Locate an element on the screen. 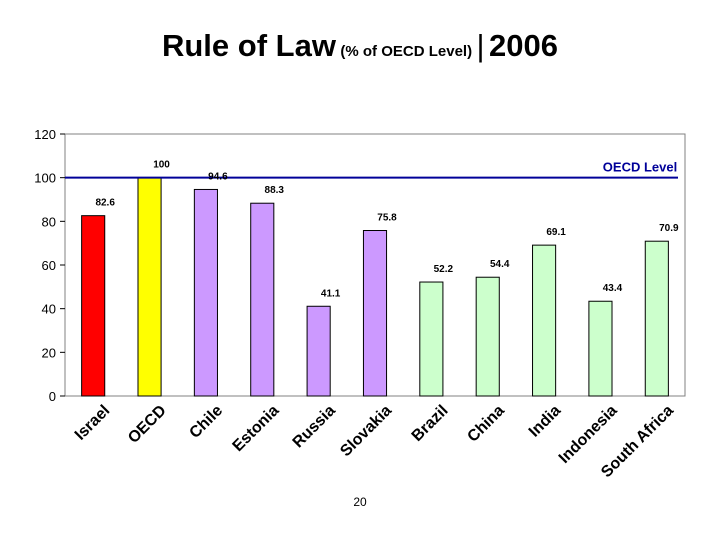 The height and width of the screenshot is (540, 720). y-tick-label: 100 is located at coordinates (45, 178).